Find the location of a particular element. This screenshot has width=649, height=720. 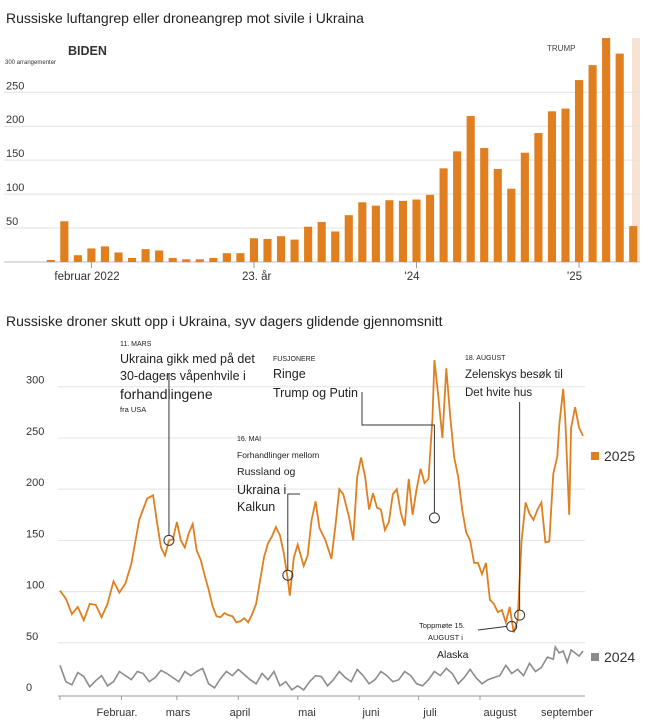

annotation-leader is located at coordinates (398, 452).